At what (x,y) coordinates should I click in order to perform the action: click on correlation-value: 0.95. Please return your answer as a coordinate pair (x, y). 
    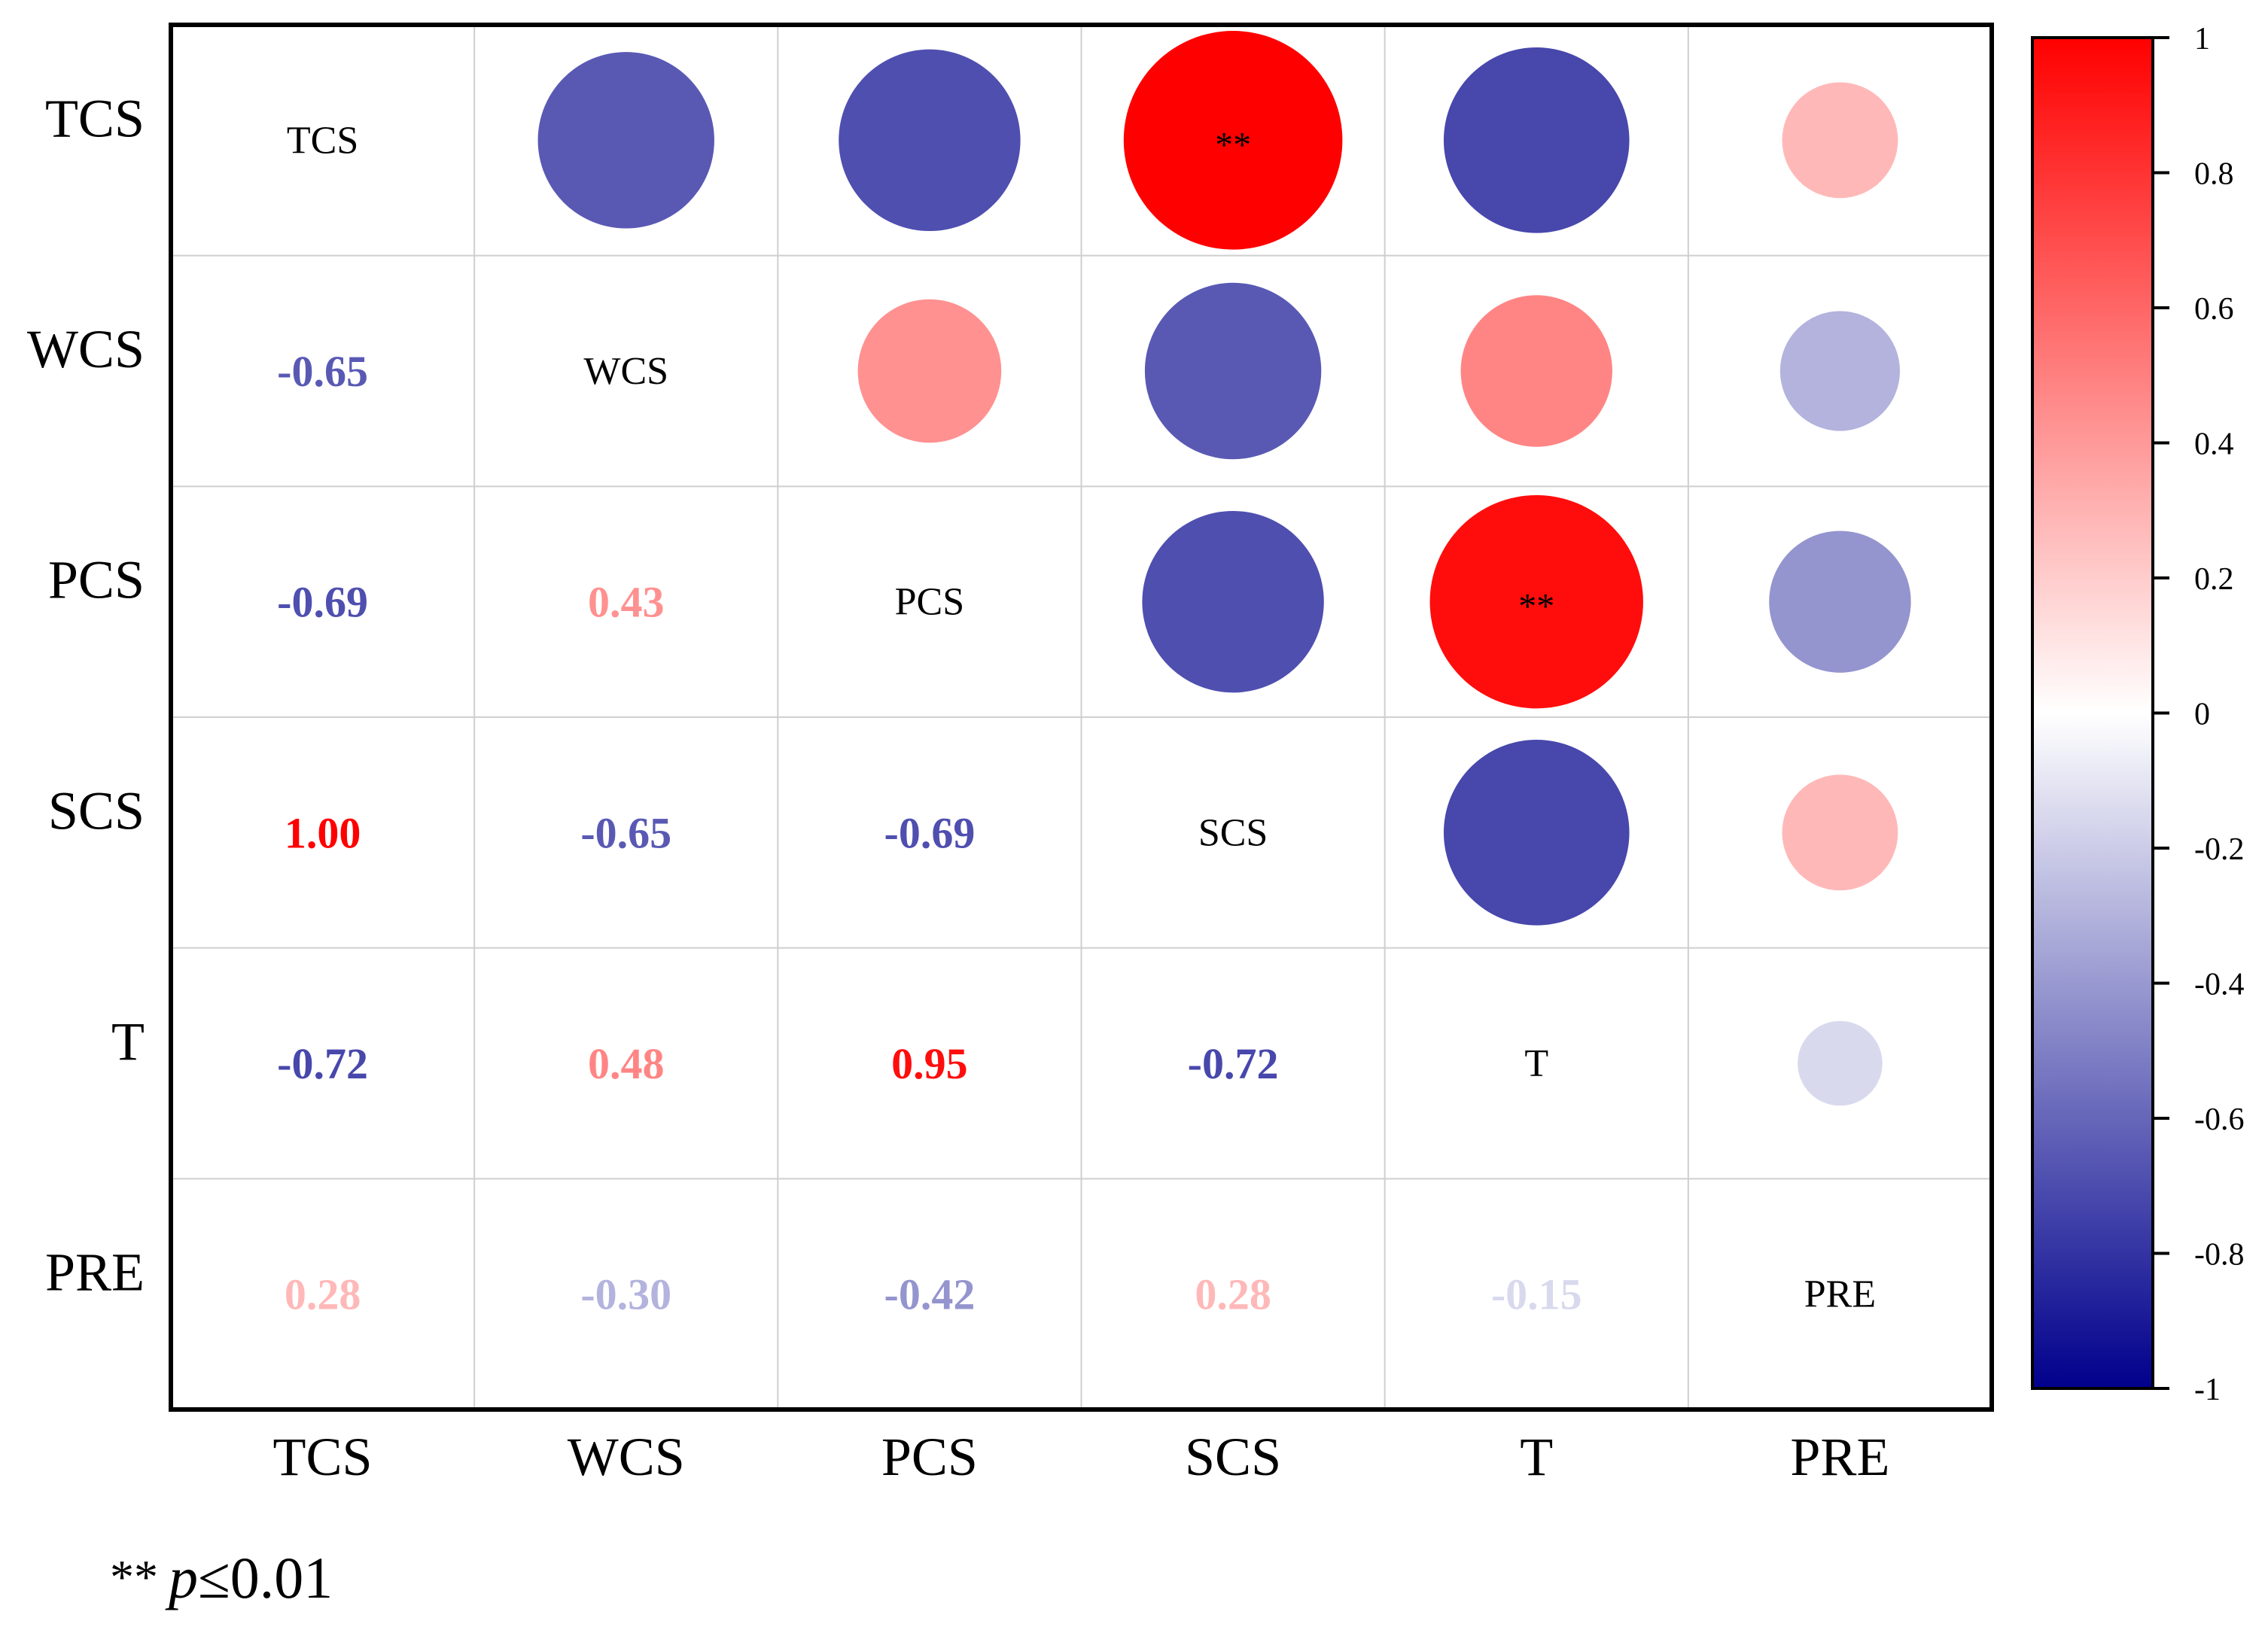
    Looking at the image, I should click on (929, 1064).